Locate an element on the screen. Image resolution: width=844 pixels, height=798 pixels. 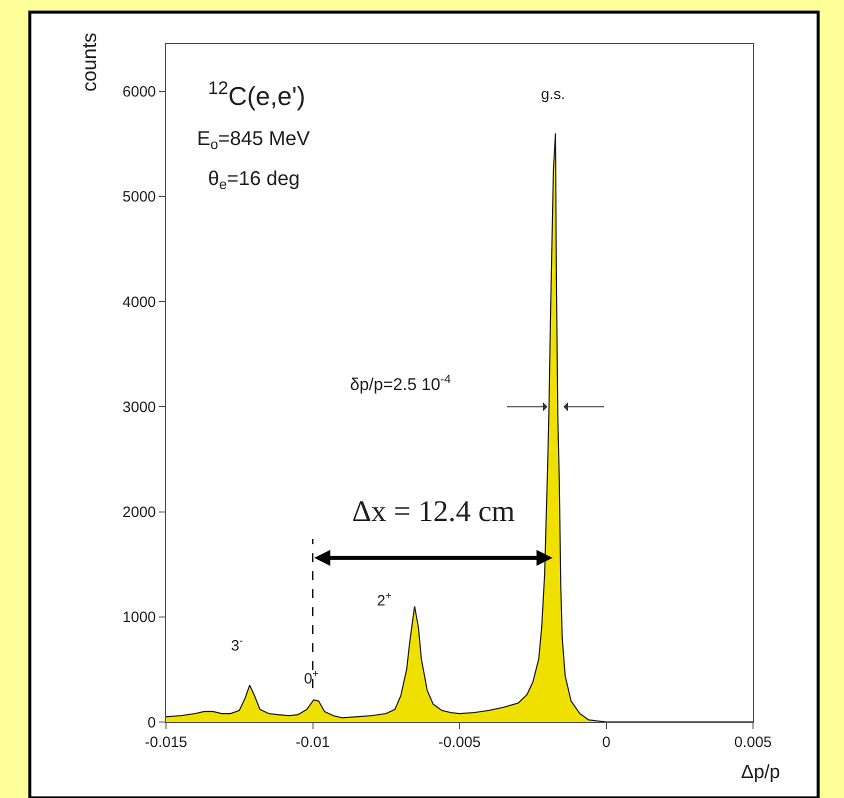
annotation: 2$^{+}$ is located at coordinates (384, 600).